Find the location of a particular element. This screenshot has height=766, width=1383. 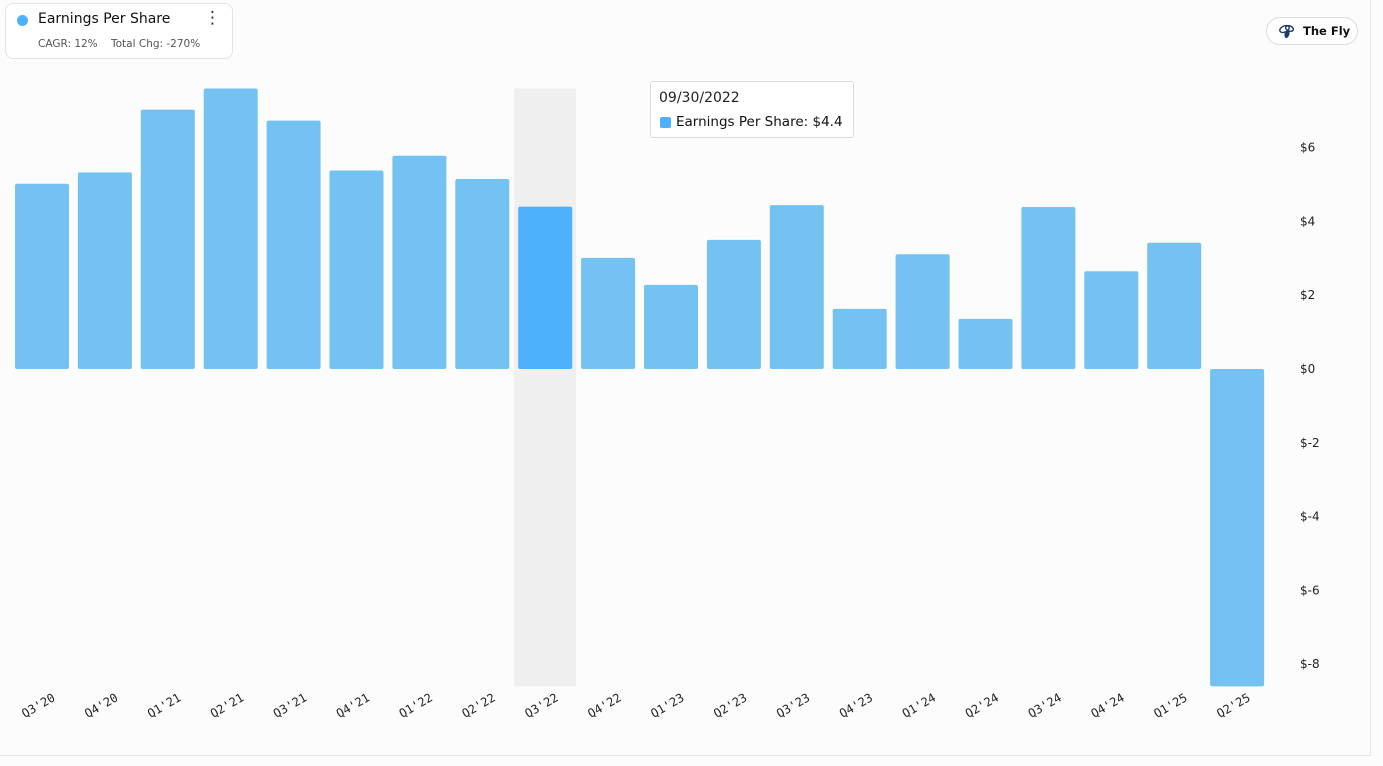

series-stats: CAGR: 12% Total Chg: -270% is located at coordinates (124, 44).